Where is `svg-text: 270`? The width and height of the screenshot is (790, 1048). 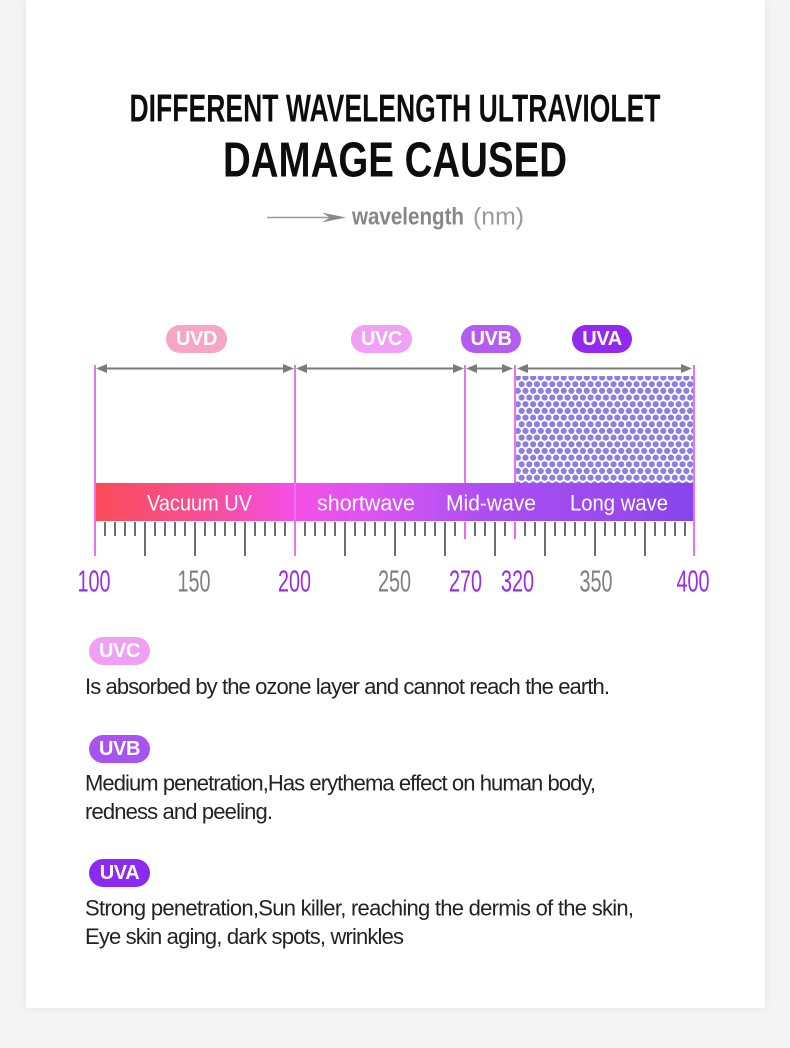
svg-text: 270 is located at coordinates (465, 581).